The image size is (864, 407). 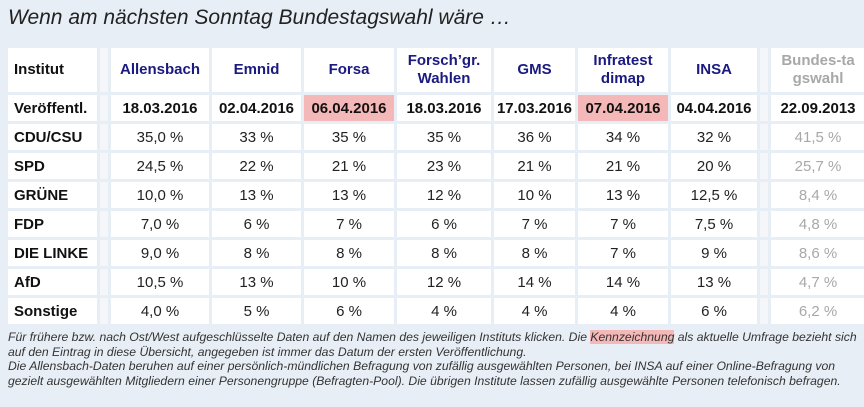 What do you see at coordinates (160, 282) in the screenshot?
I see `poll-value: 10,5 %` at bounding box center [160, 282].